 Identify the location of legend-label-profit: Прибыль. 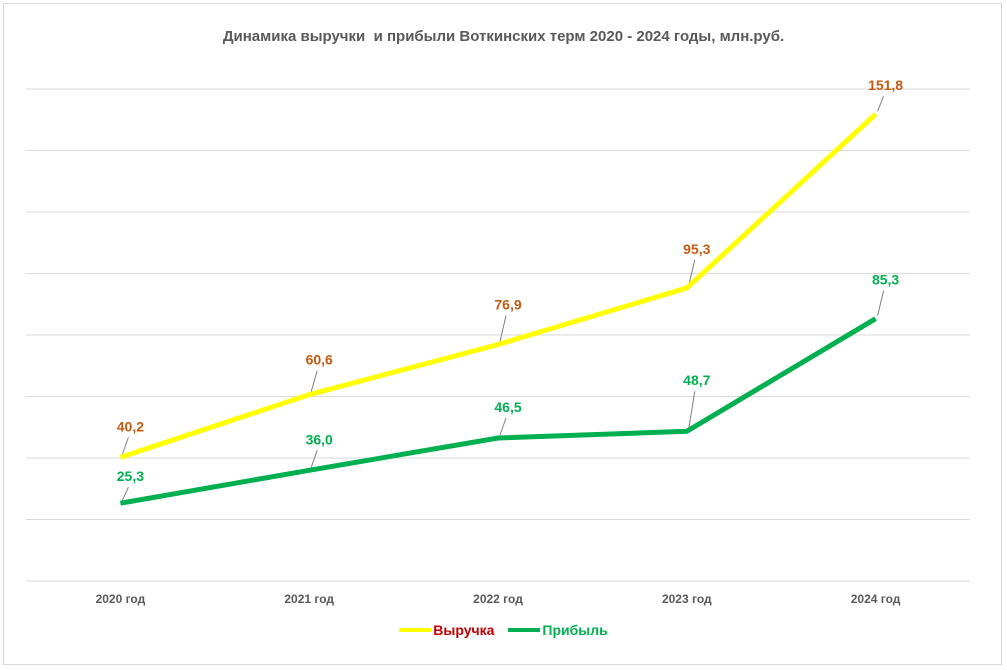
(575, 630).